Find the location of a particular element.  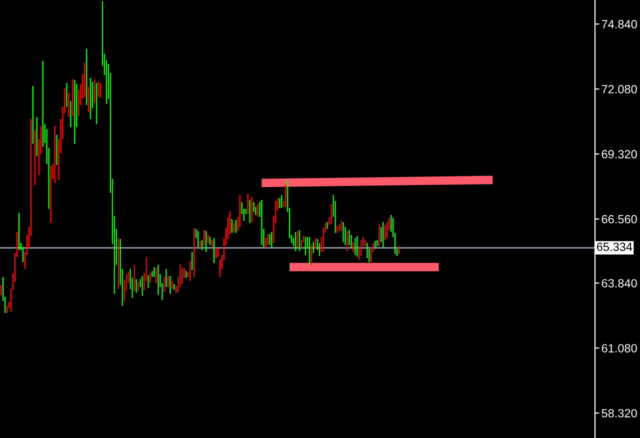

y-tick-label: 61.080 is located at coordinates (619, 348).